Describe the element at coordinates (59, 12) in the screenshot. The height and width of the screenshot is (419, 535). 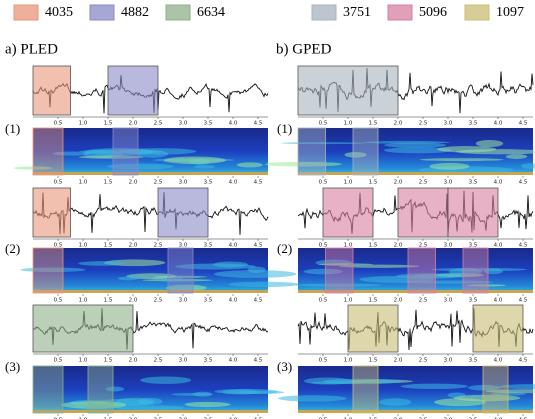
I see `legend-label: 4035` at that location.